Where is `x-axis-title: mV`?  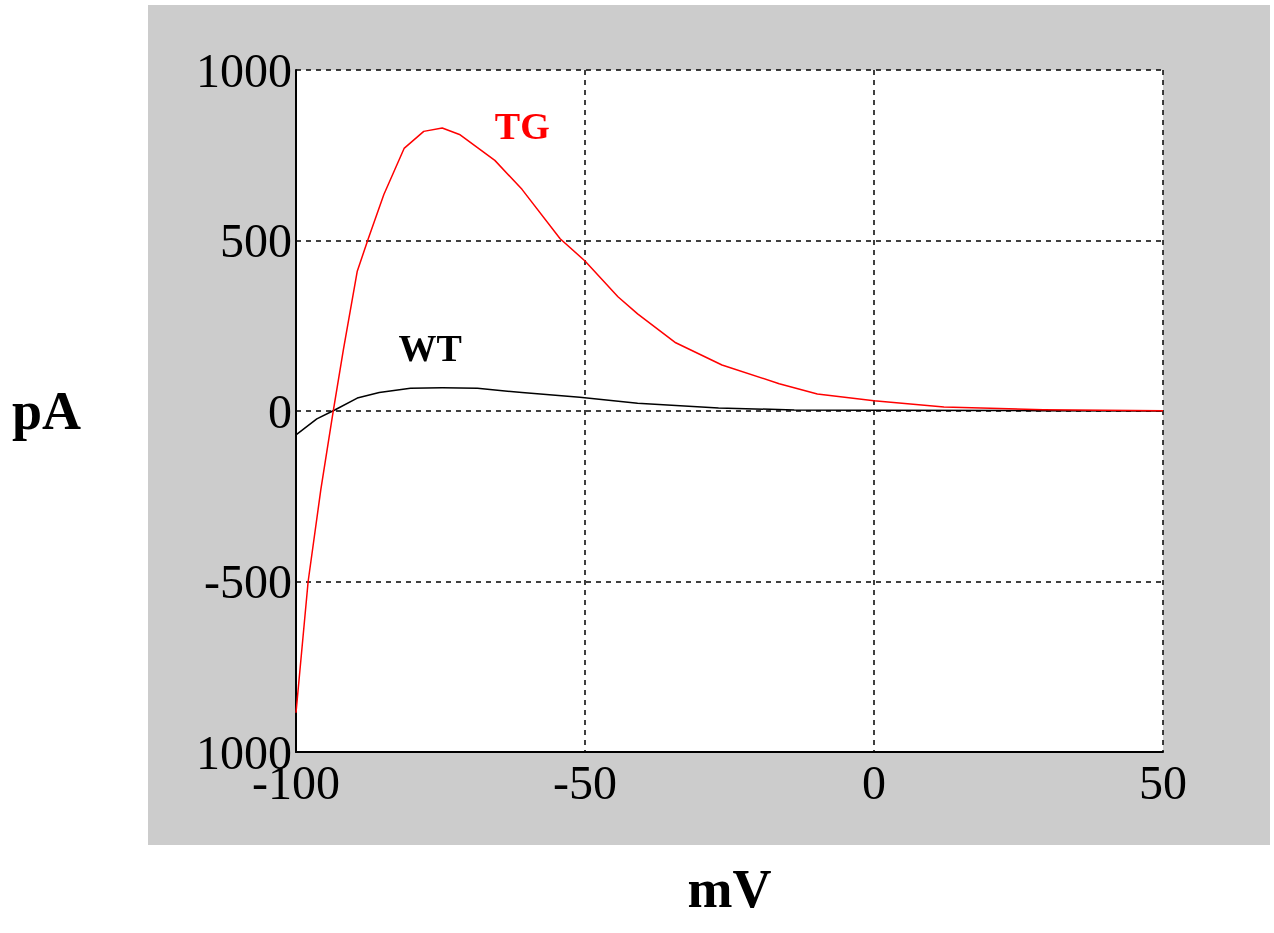 x-axis-title: mV is located at coordinates (729, 889).